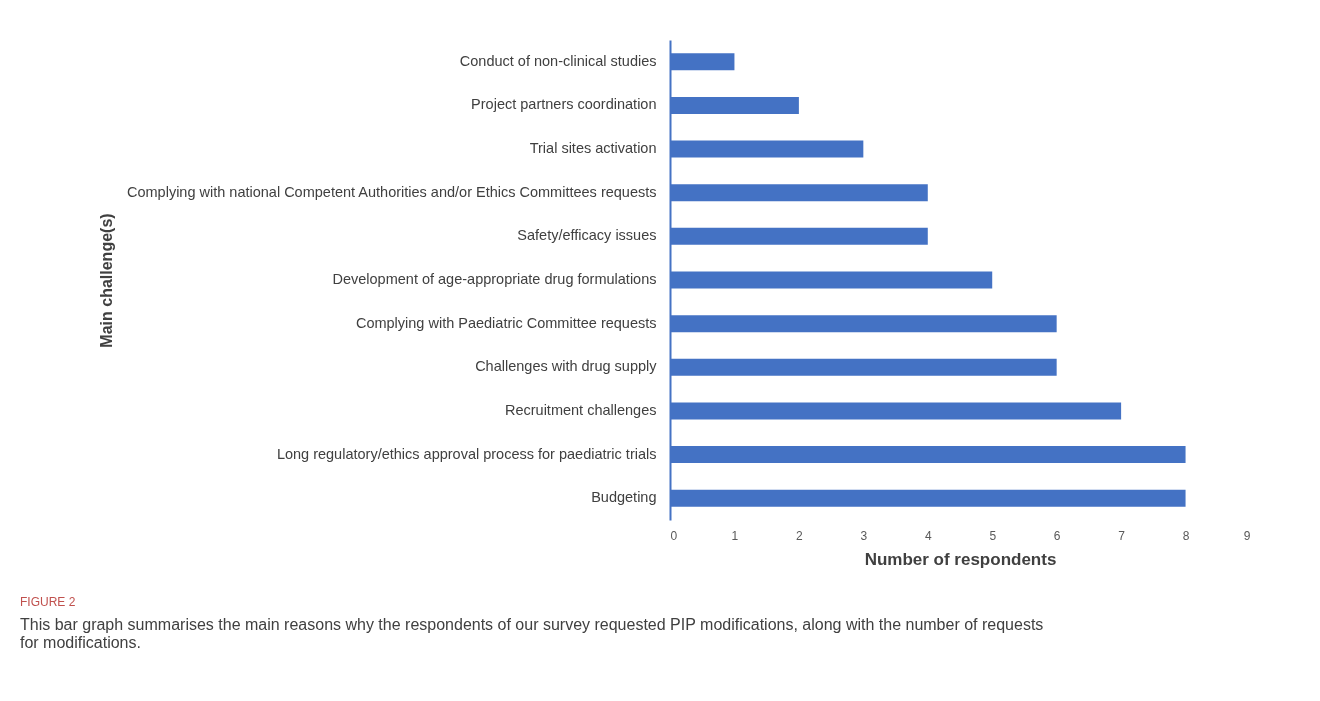 The height and width of the screenshot is (701, 1320). I want to click on x-tick-label: 0, so click(674, 535).